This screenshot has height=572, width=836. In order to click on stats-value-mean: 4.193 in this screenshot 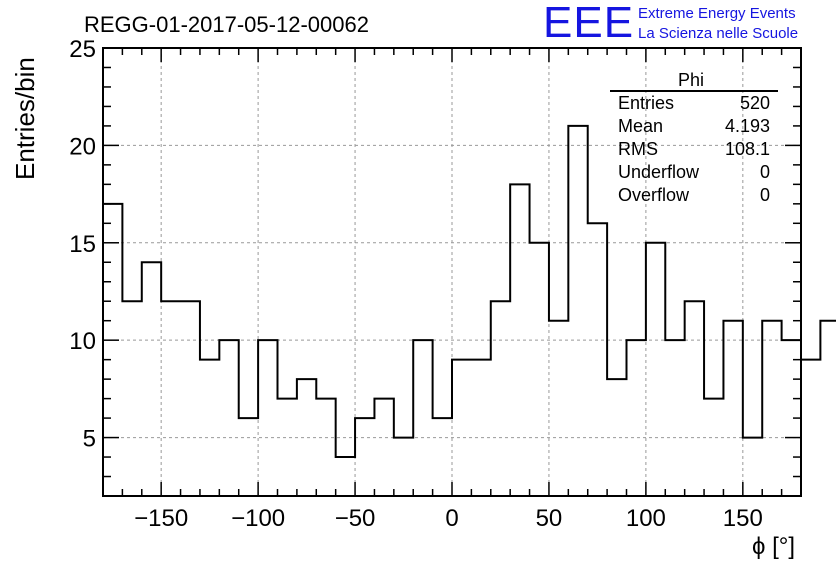, I will do `click(747, 126)`.